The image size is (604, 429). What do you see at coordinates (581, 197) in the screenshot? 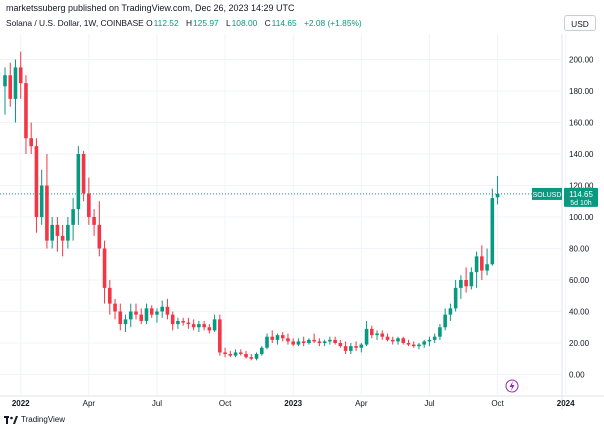
I see `price-tag-bg` at bounding box center [581, 197].